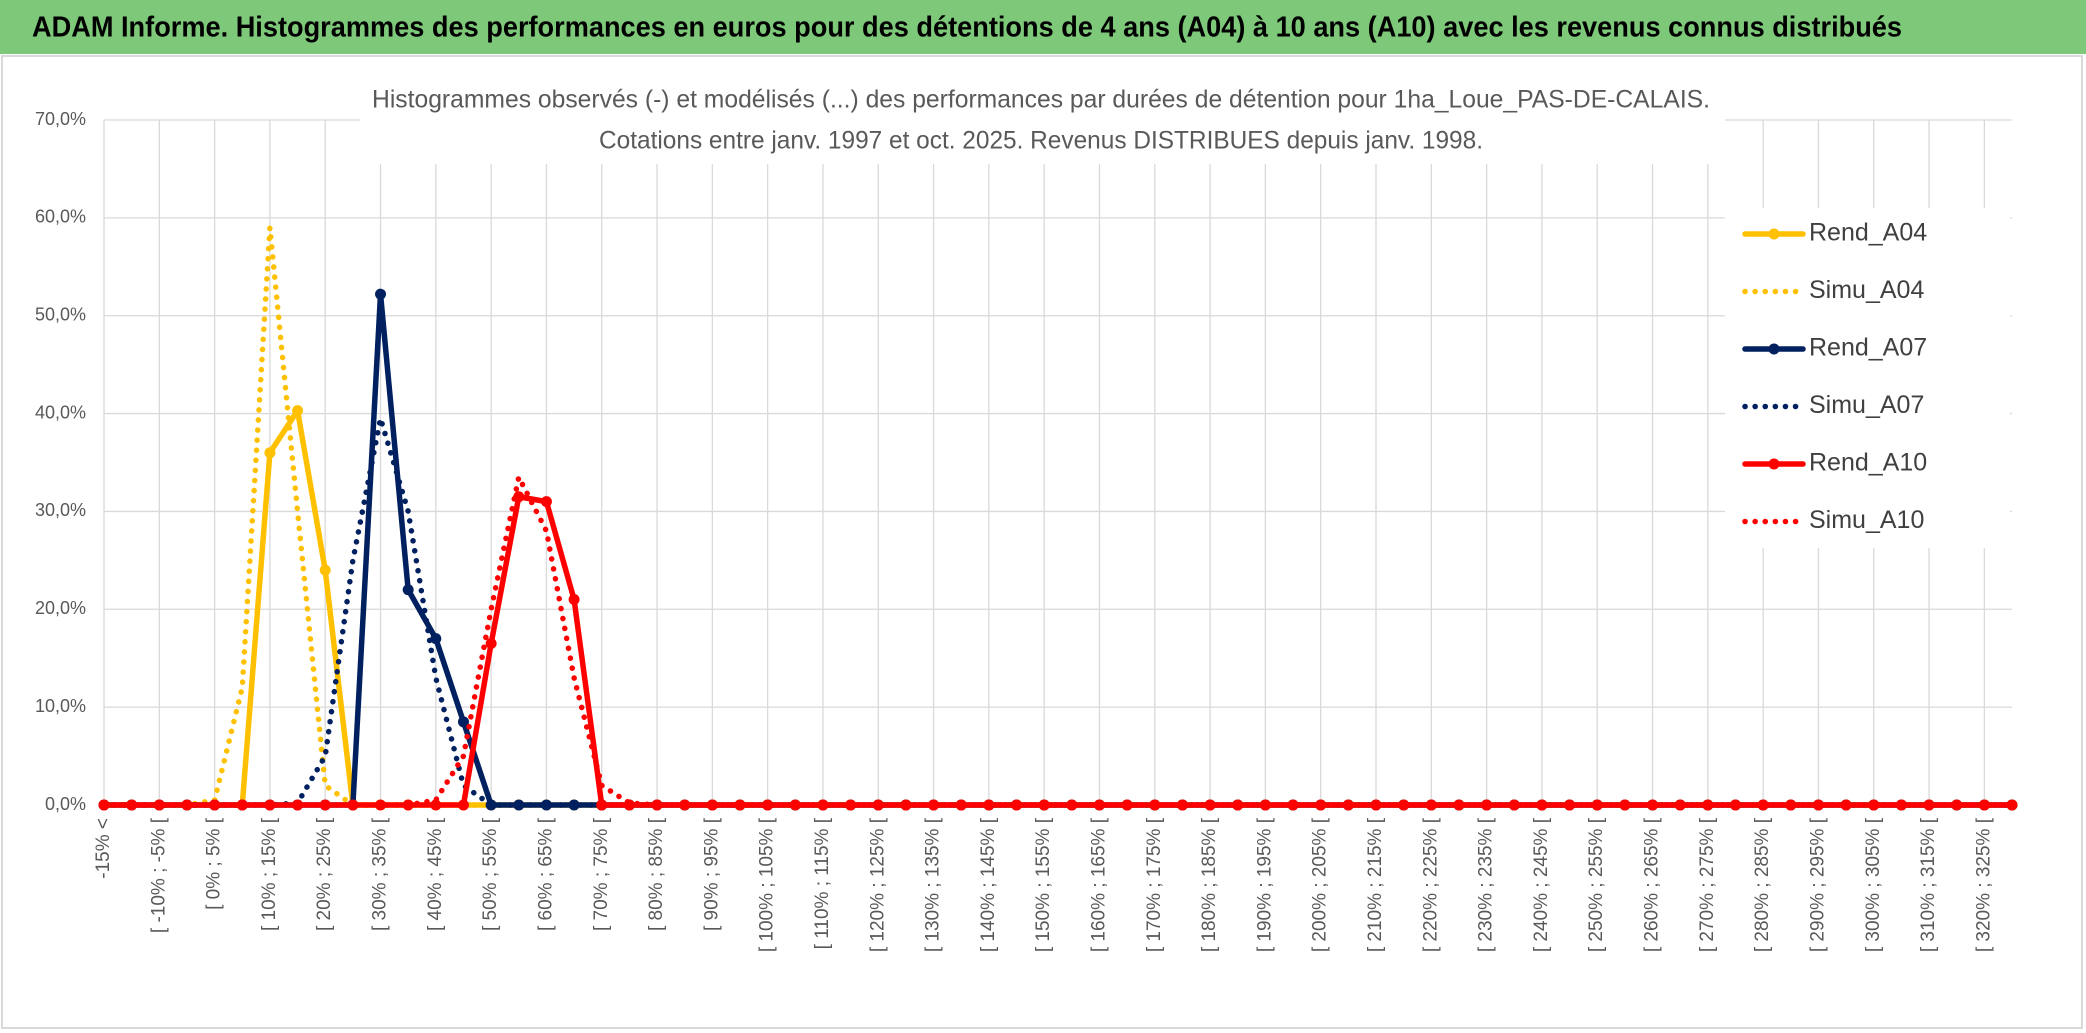 This screenshot has height=1033, width=2086. I want to click on header-bar, so click(1043, 27).